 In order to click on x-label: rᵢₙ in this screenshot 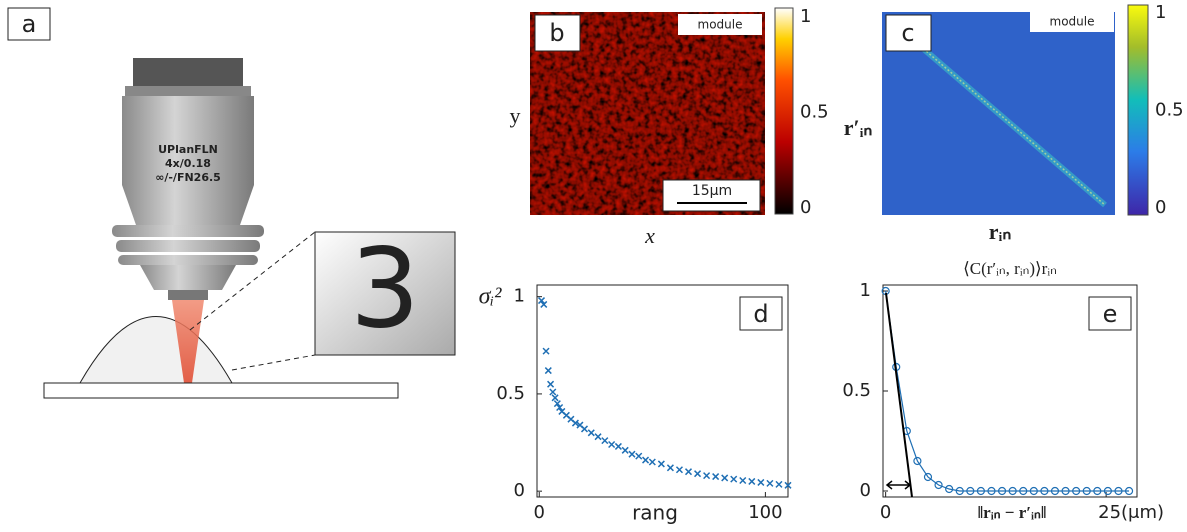, I will do `click(1000, 231)`.